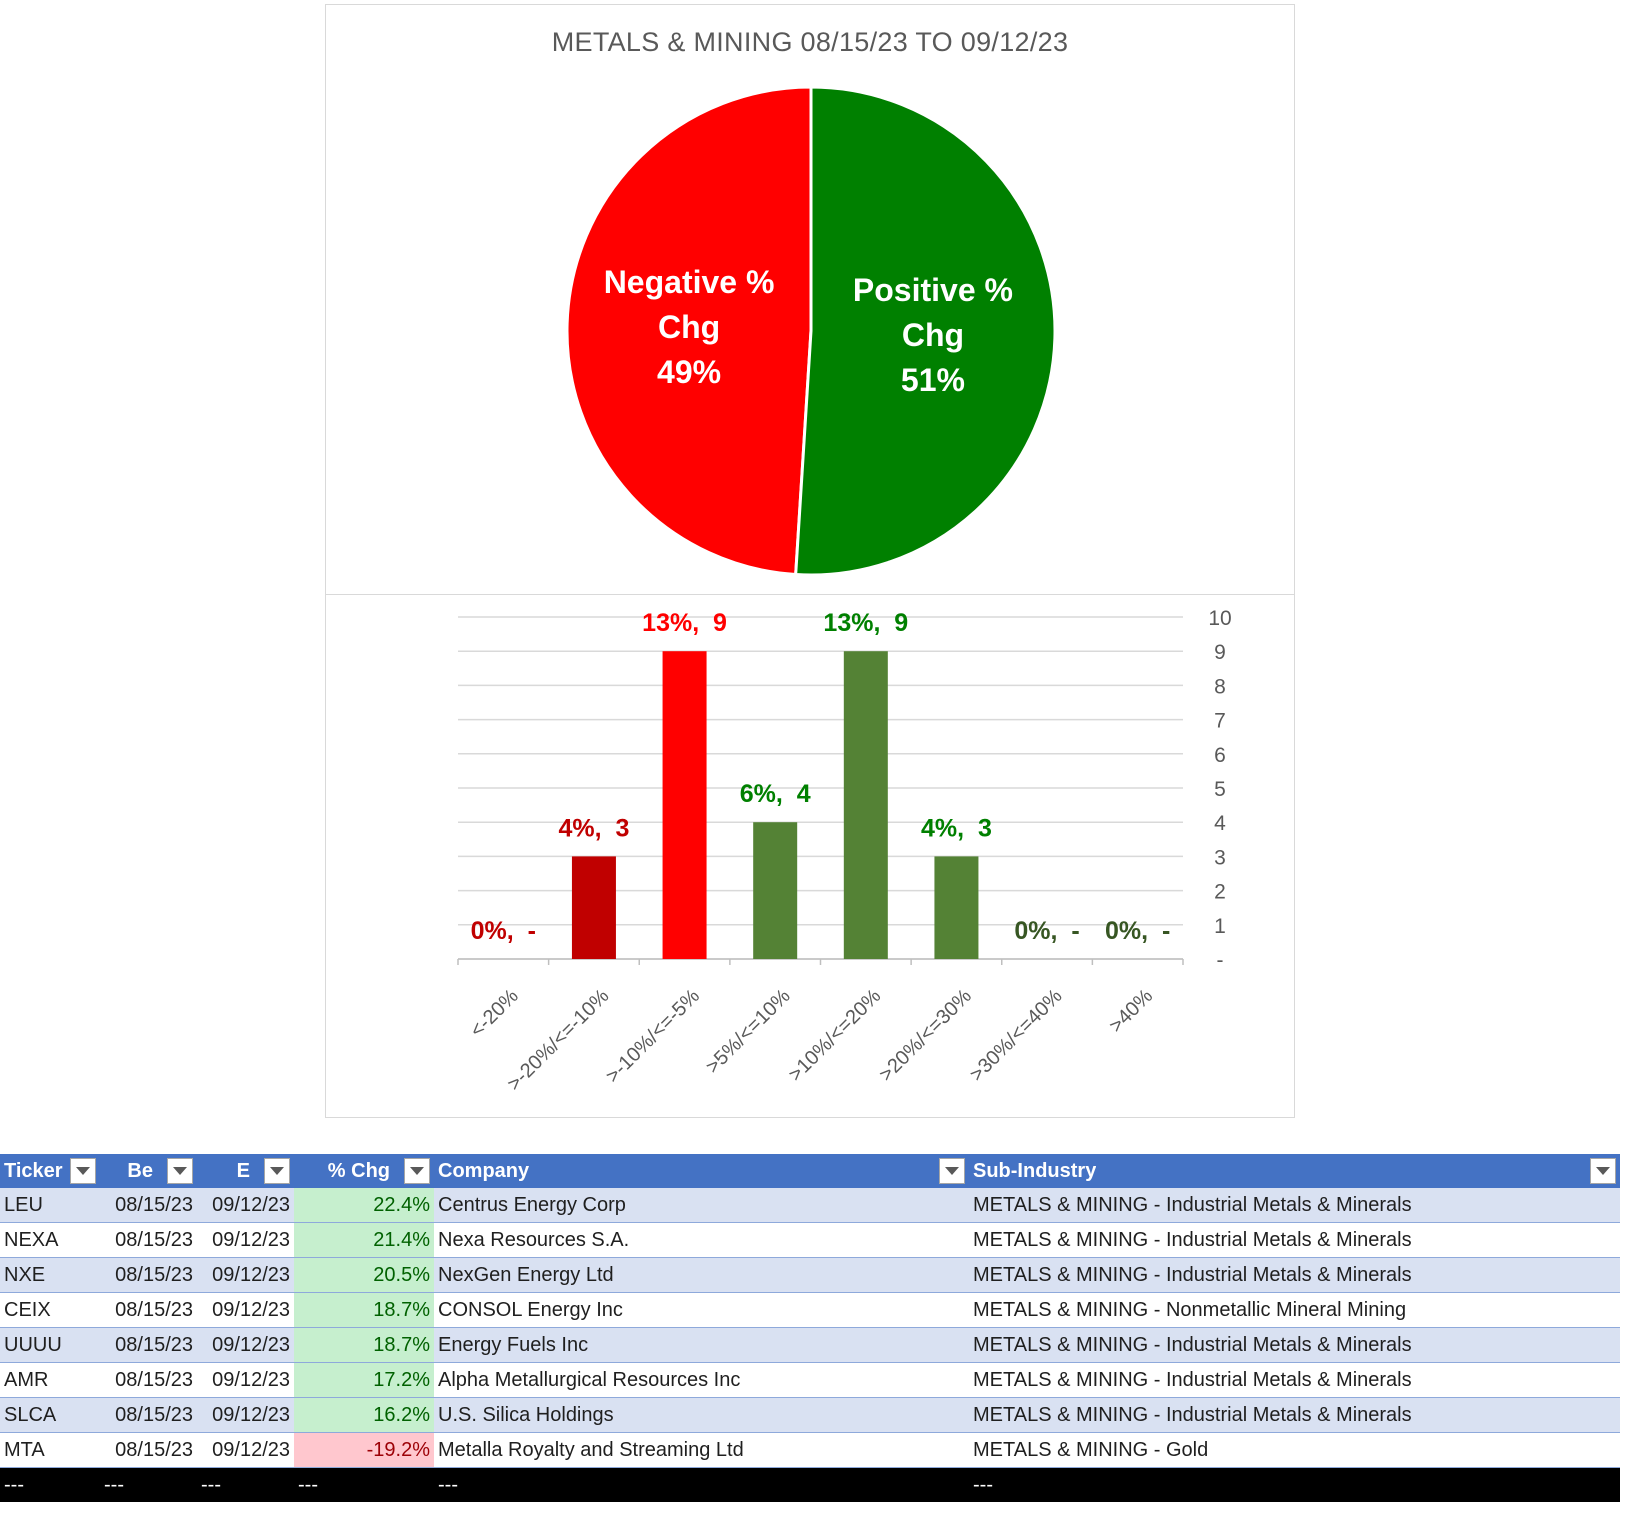  What do you see at coordinates (50, 1415) in the screenshot?
I see `table-cell: SLCA` at bounding box center [50, 1415].